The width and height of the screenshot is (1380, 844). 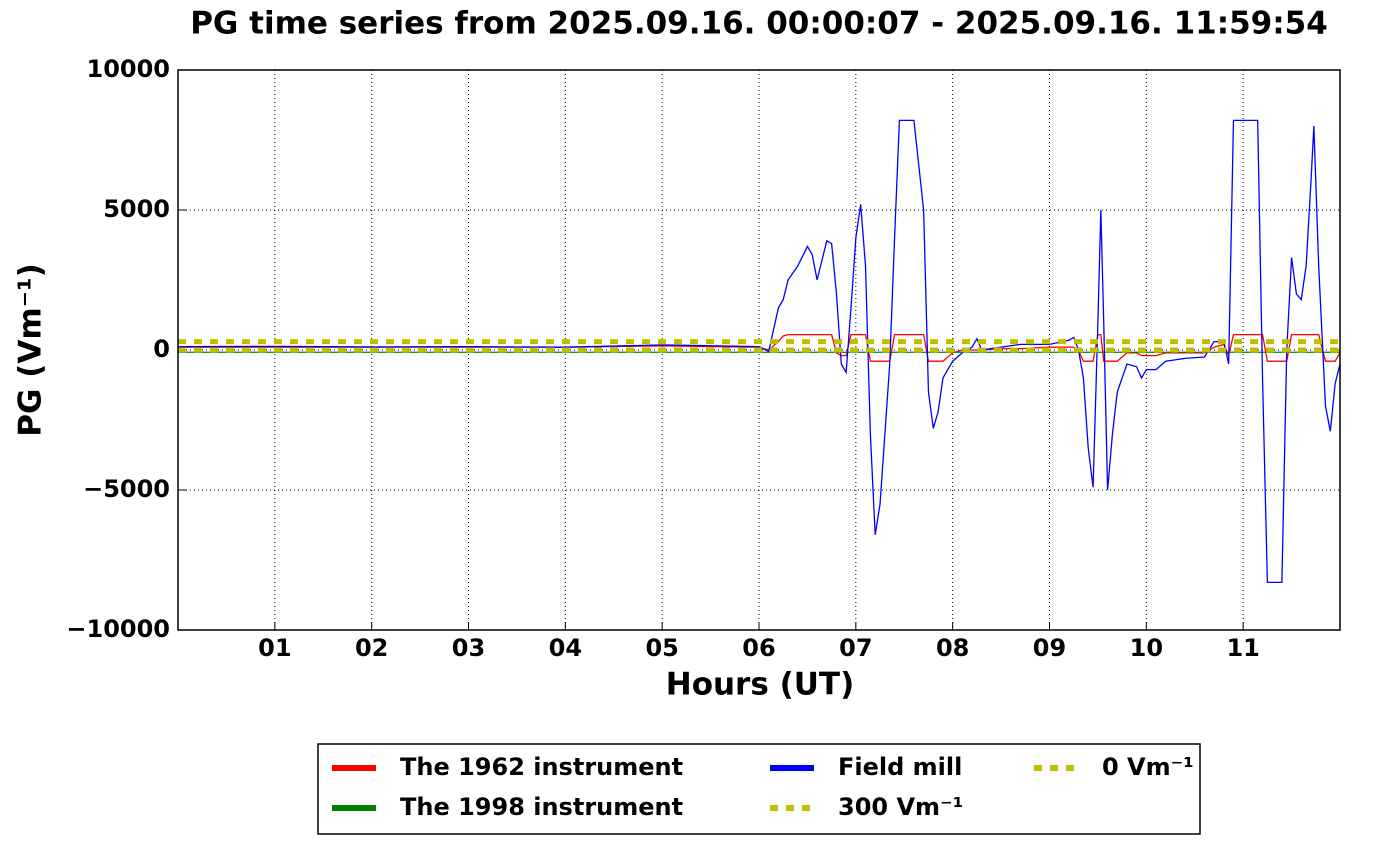 I want to click on x-tick-label: 05, so click(x=661, y=648).